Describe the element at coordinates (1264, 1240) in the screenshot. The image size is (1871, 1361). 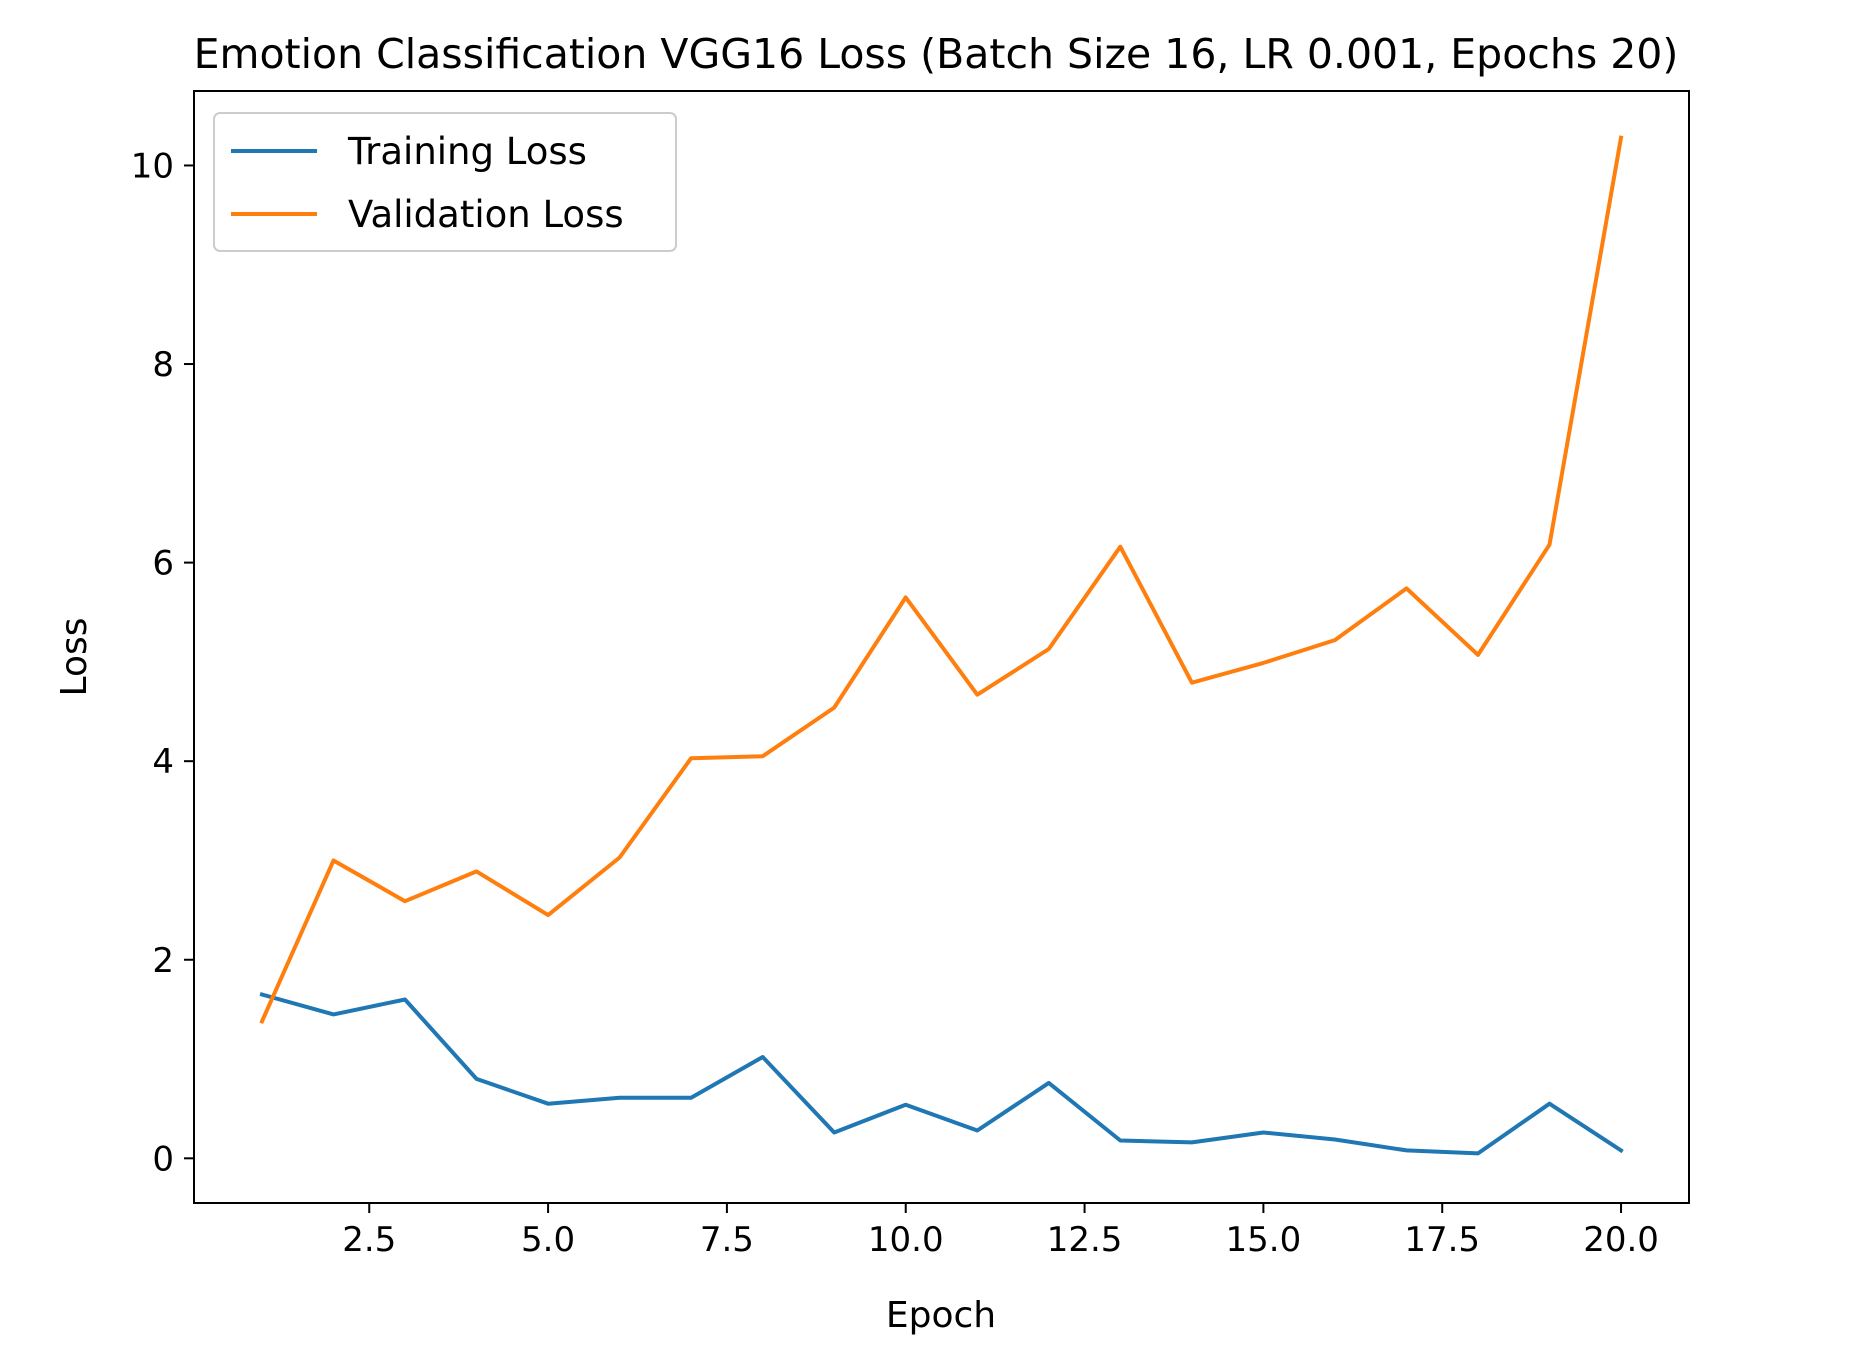
I see `x-tick-label: 15.0` at that location.